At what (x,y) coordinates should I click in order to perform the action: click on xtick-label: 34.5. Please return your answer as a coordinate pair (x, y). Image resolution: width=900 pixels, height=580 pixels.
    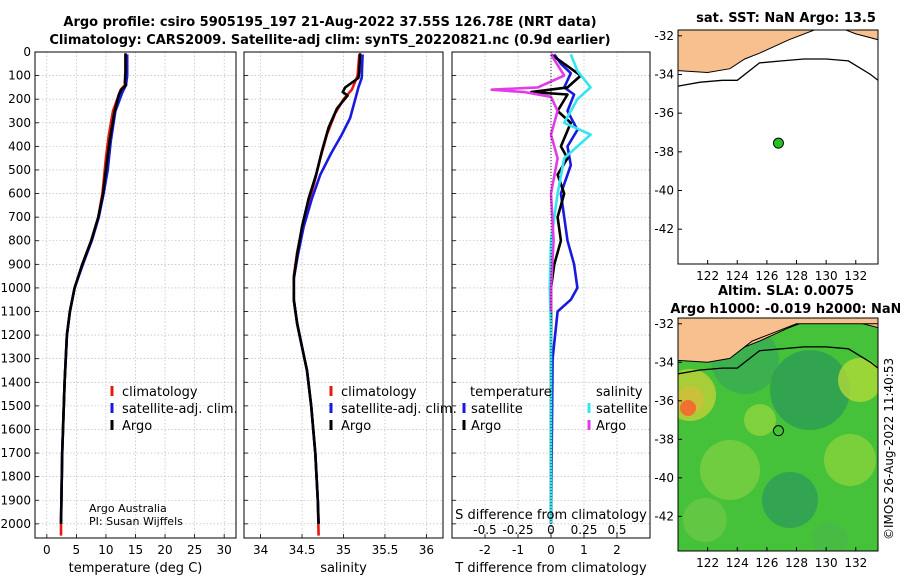
    Looking at the image, I should click on (302, 550).